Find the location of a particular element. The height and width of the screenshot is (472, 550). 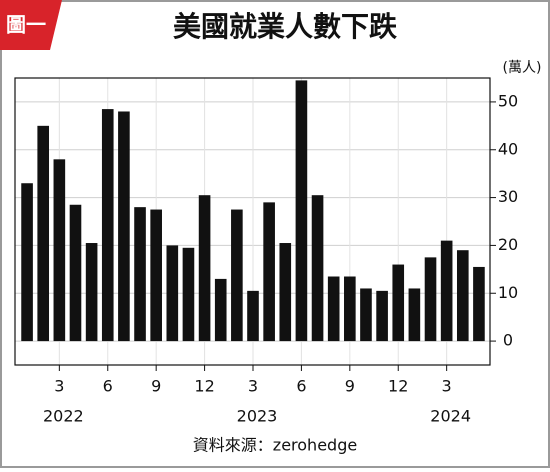

unit-label: (萬人) is located at coordinates (522, 68).